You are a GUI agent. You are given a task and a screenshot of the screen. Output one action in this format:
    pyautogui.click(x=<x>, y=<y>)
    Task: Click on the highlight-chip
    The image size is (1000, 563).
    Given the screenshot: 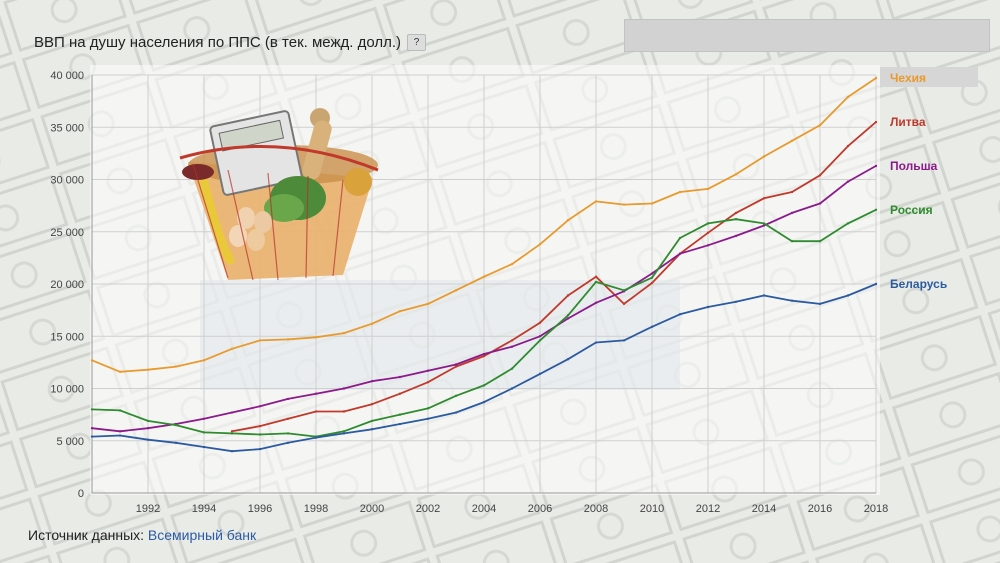 What is the action you would take?
    pyautogui.click(x=929, y=77)
    